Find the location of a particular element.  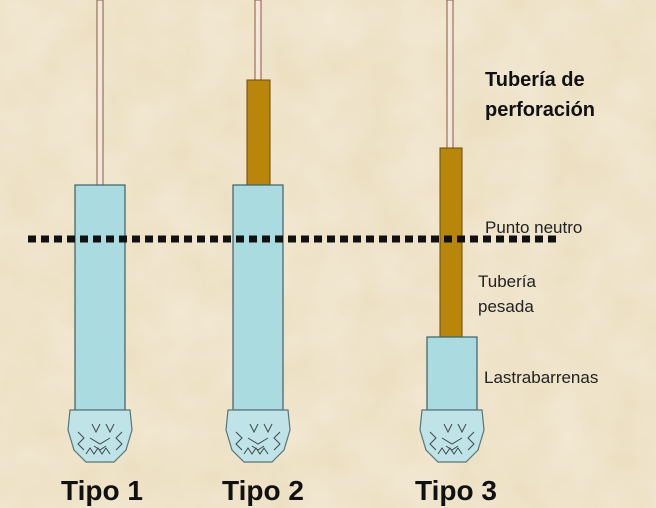

assembly-3: Tipo 3 is located at coordinates (456, 253).